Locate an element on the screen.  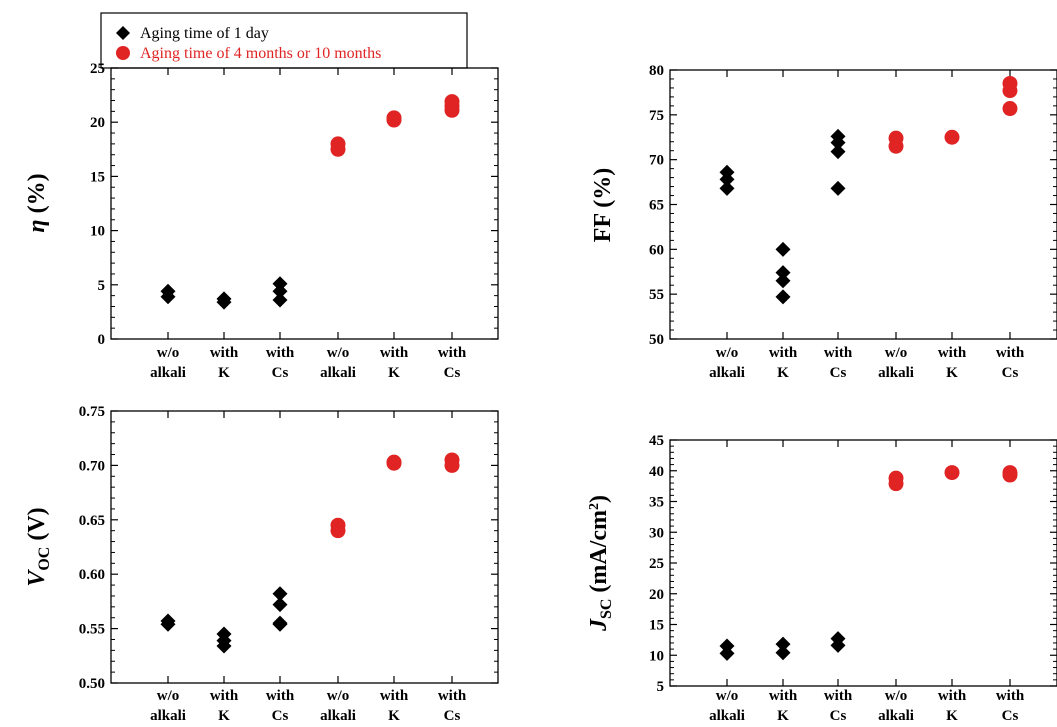
y-tick-label: 75 is located at coordinates (656, 116).